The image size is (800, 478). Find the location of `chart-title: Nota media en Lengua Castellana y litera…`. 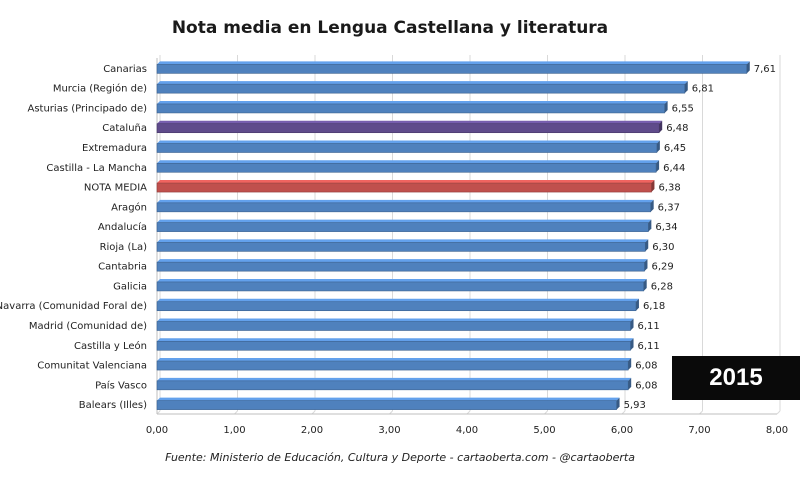

chart-title: Nota media en Lengua Castellana y litera… is located at coordinates (390, 28).